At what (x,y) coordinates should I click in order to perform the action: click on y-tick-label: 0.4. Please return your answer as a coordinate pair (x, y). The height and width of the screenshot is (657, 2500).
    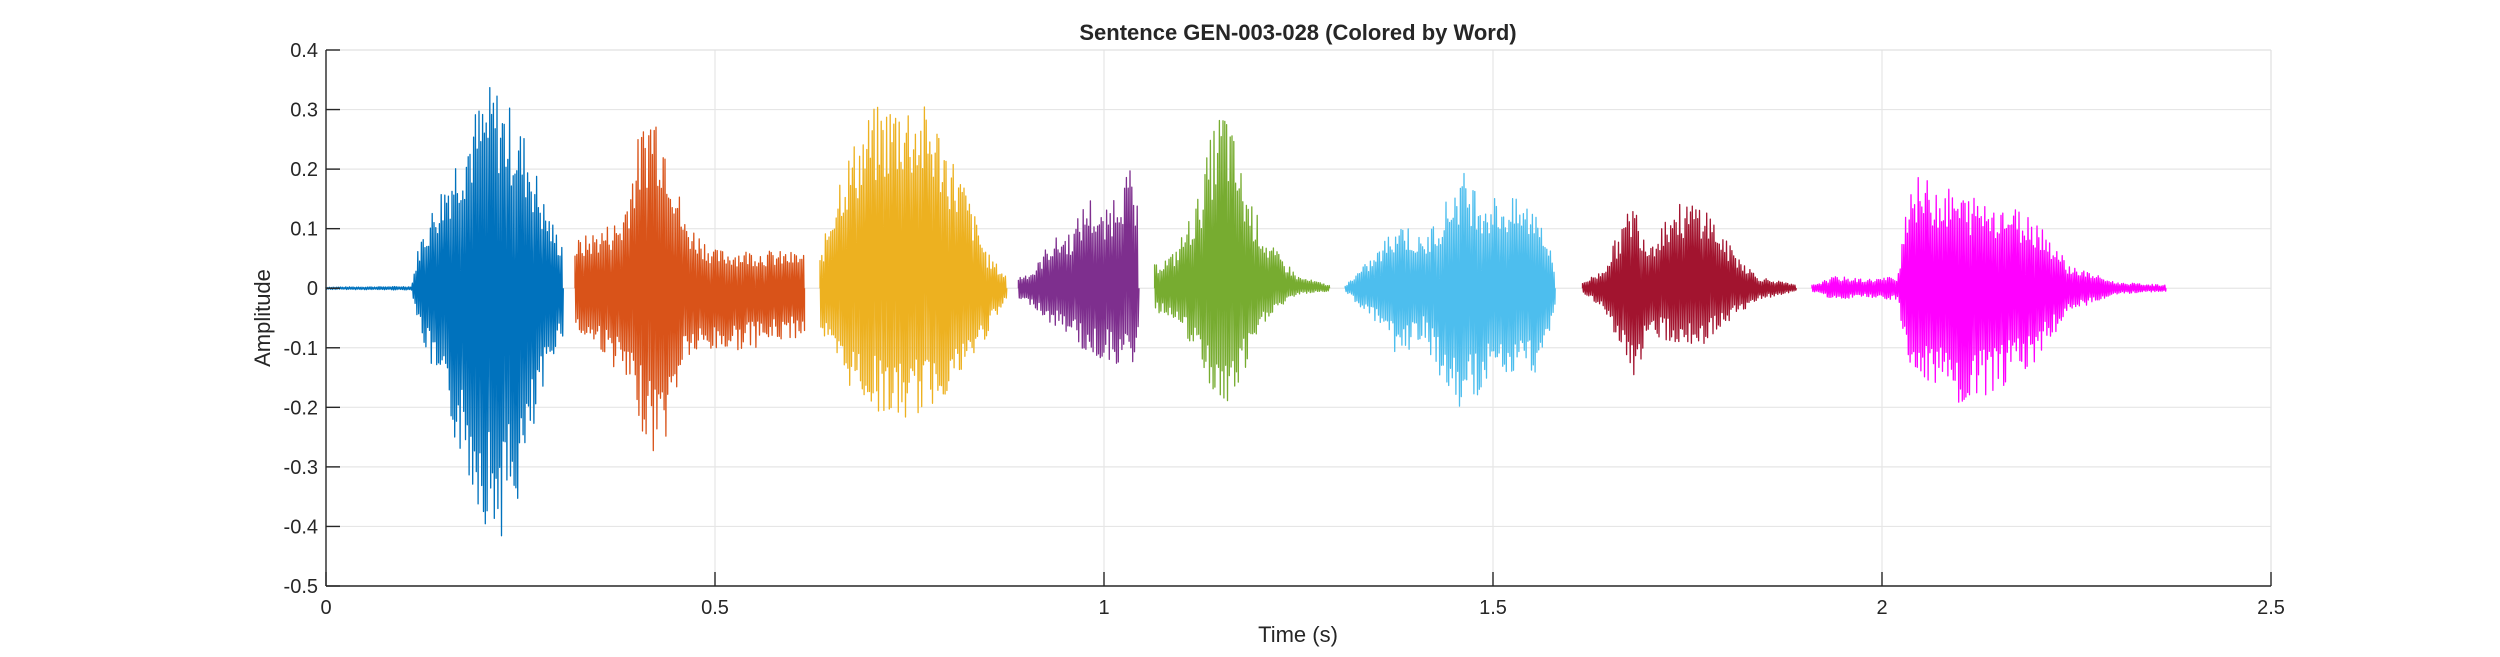
    Looking at the image, I should click on (304, 51).